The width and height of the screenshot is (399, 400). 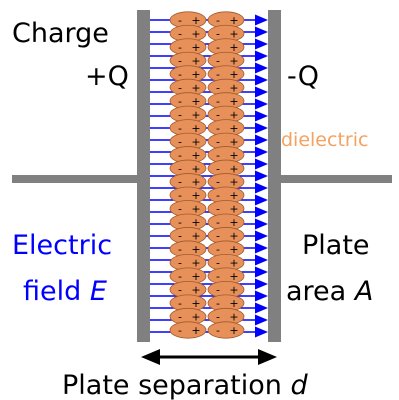 I want to click on electric-field-symbol: E, so click(x=98, y=291).